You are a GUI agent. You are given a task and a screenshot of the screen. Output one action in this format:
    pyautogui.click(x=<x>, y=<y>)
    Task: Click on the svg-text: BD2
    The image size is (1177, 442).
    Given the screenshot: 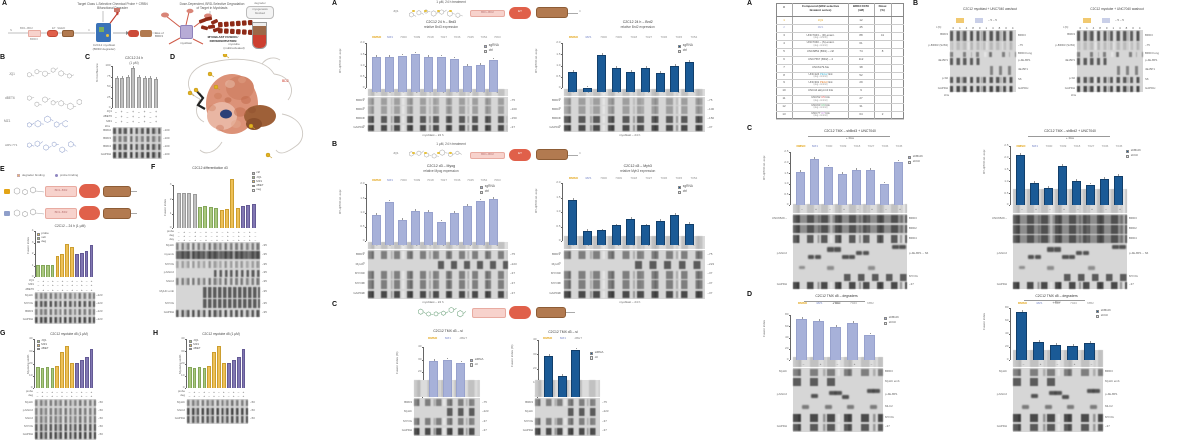 What is the action you would take?
    pyautogui.click(x=285, y=81)
    